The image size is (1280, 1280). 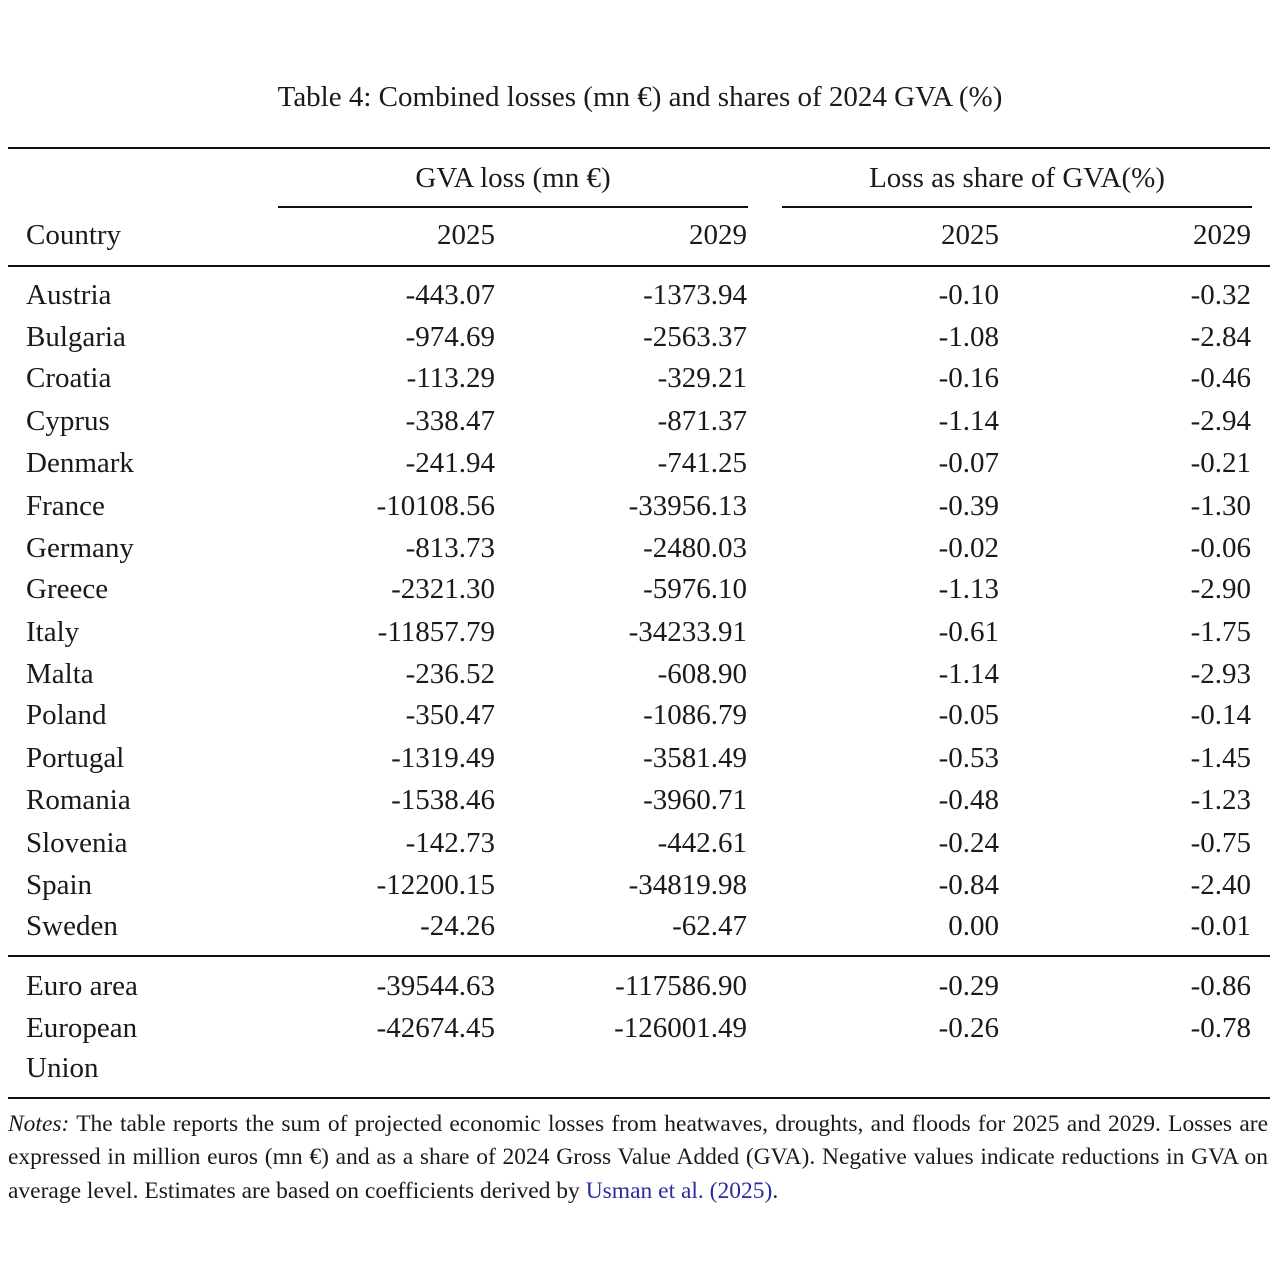 What do you see at coordinates (78, 800) in the screenshot?
I see `country-cell: Romania` at bounding box center [78, 800].